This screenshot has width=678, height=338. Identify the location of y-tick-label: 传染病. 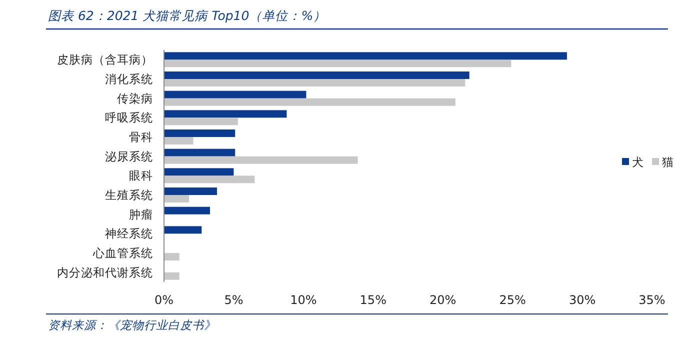
(135, 98).